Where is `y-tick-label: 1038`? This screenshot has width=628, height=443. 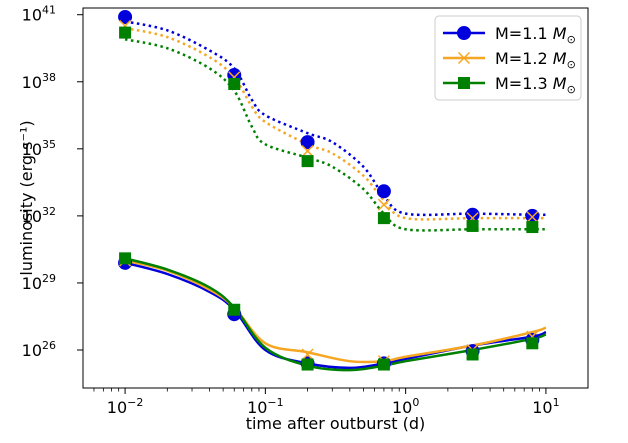 y-tick-label: 1038 is located at coordinates (39, 81).